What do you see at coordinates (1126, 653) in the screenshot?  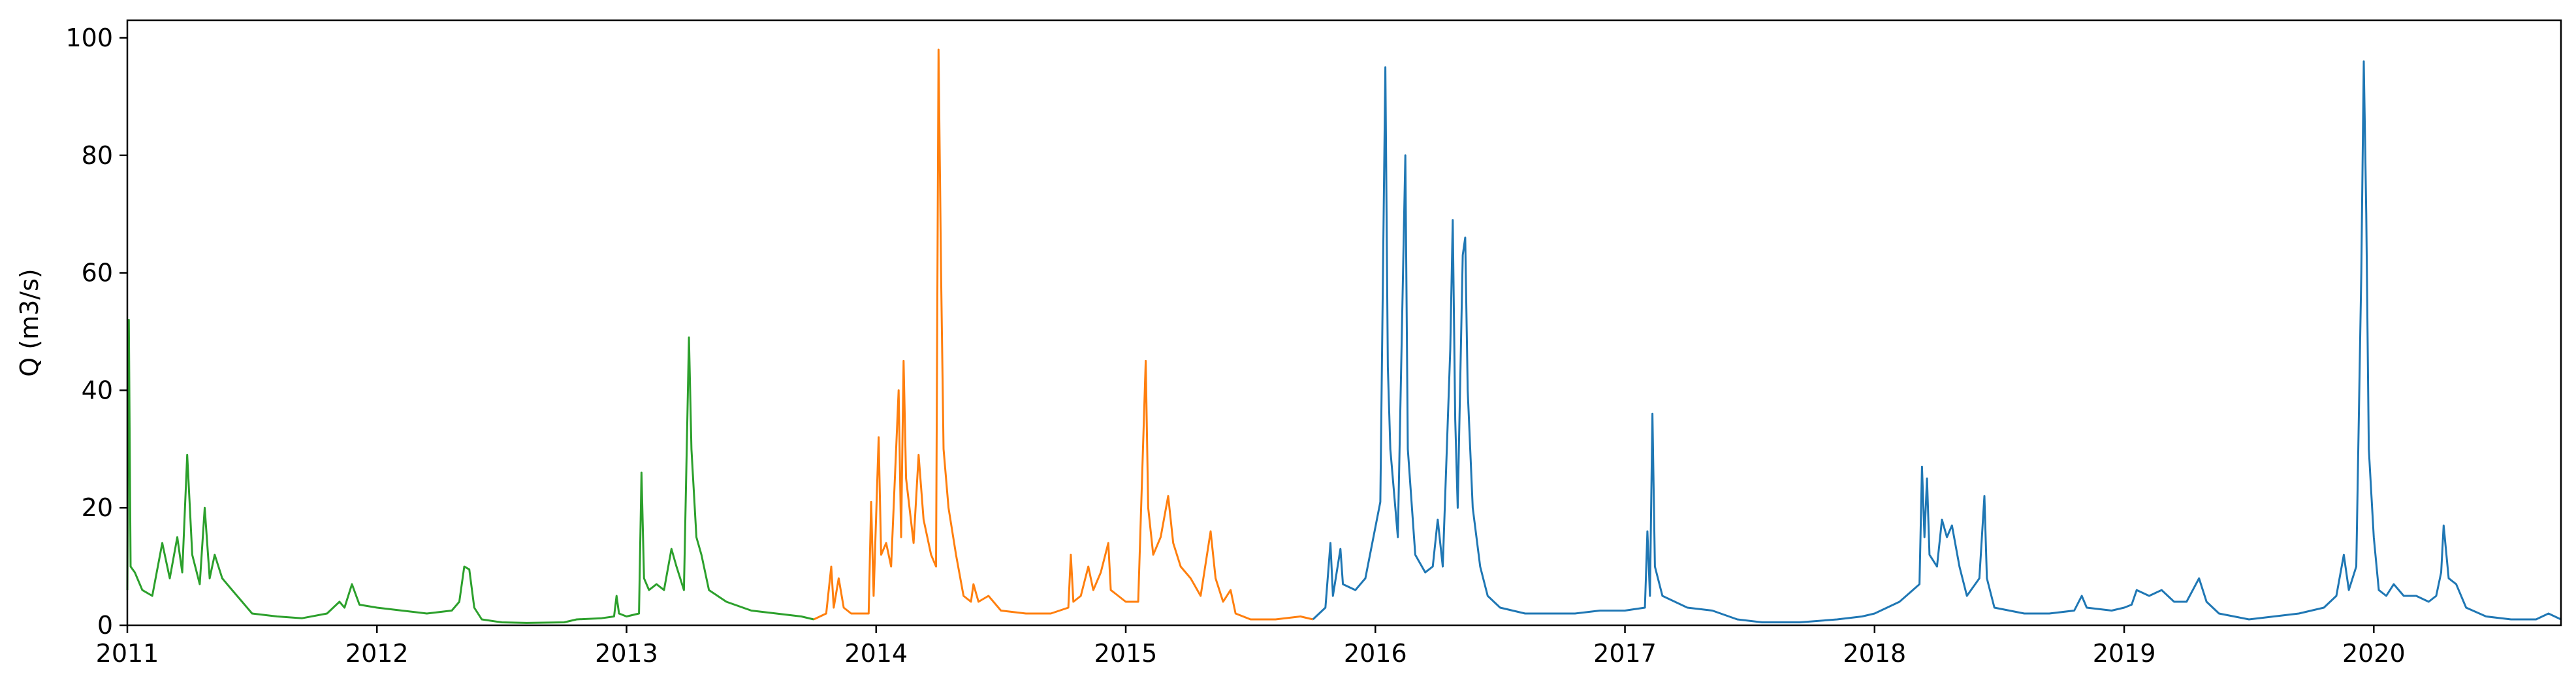 I see `x-tick-label: 2015` at bounding box center [1126, 653].